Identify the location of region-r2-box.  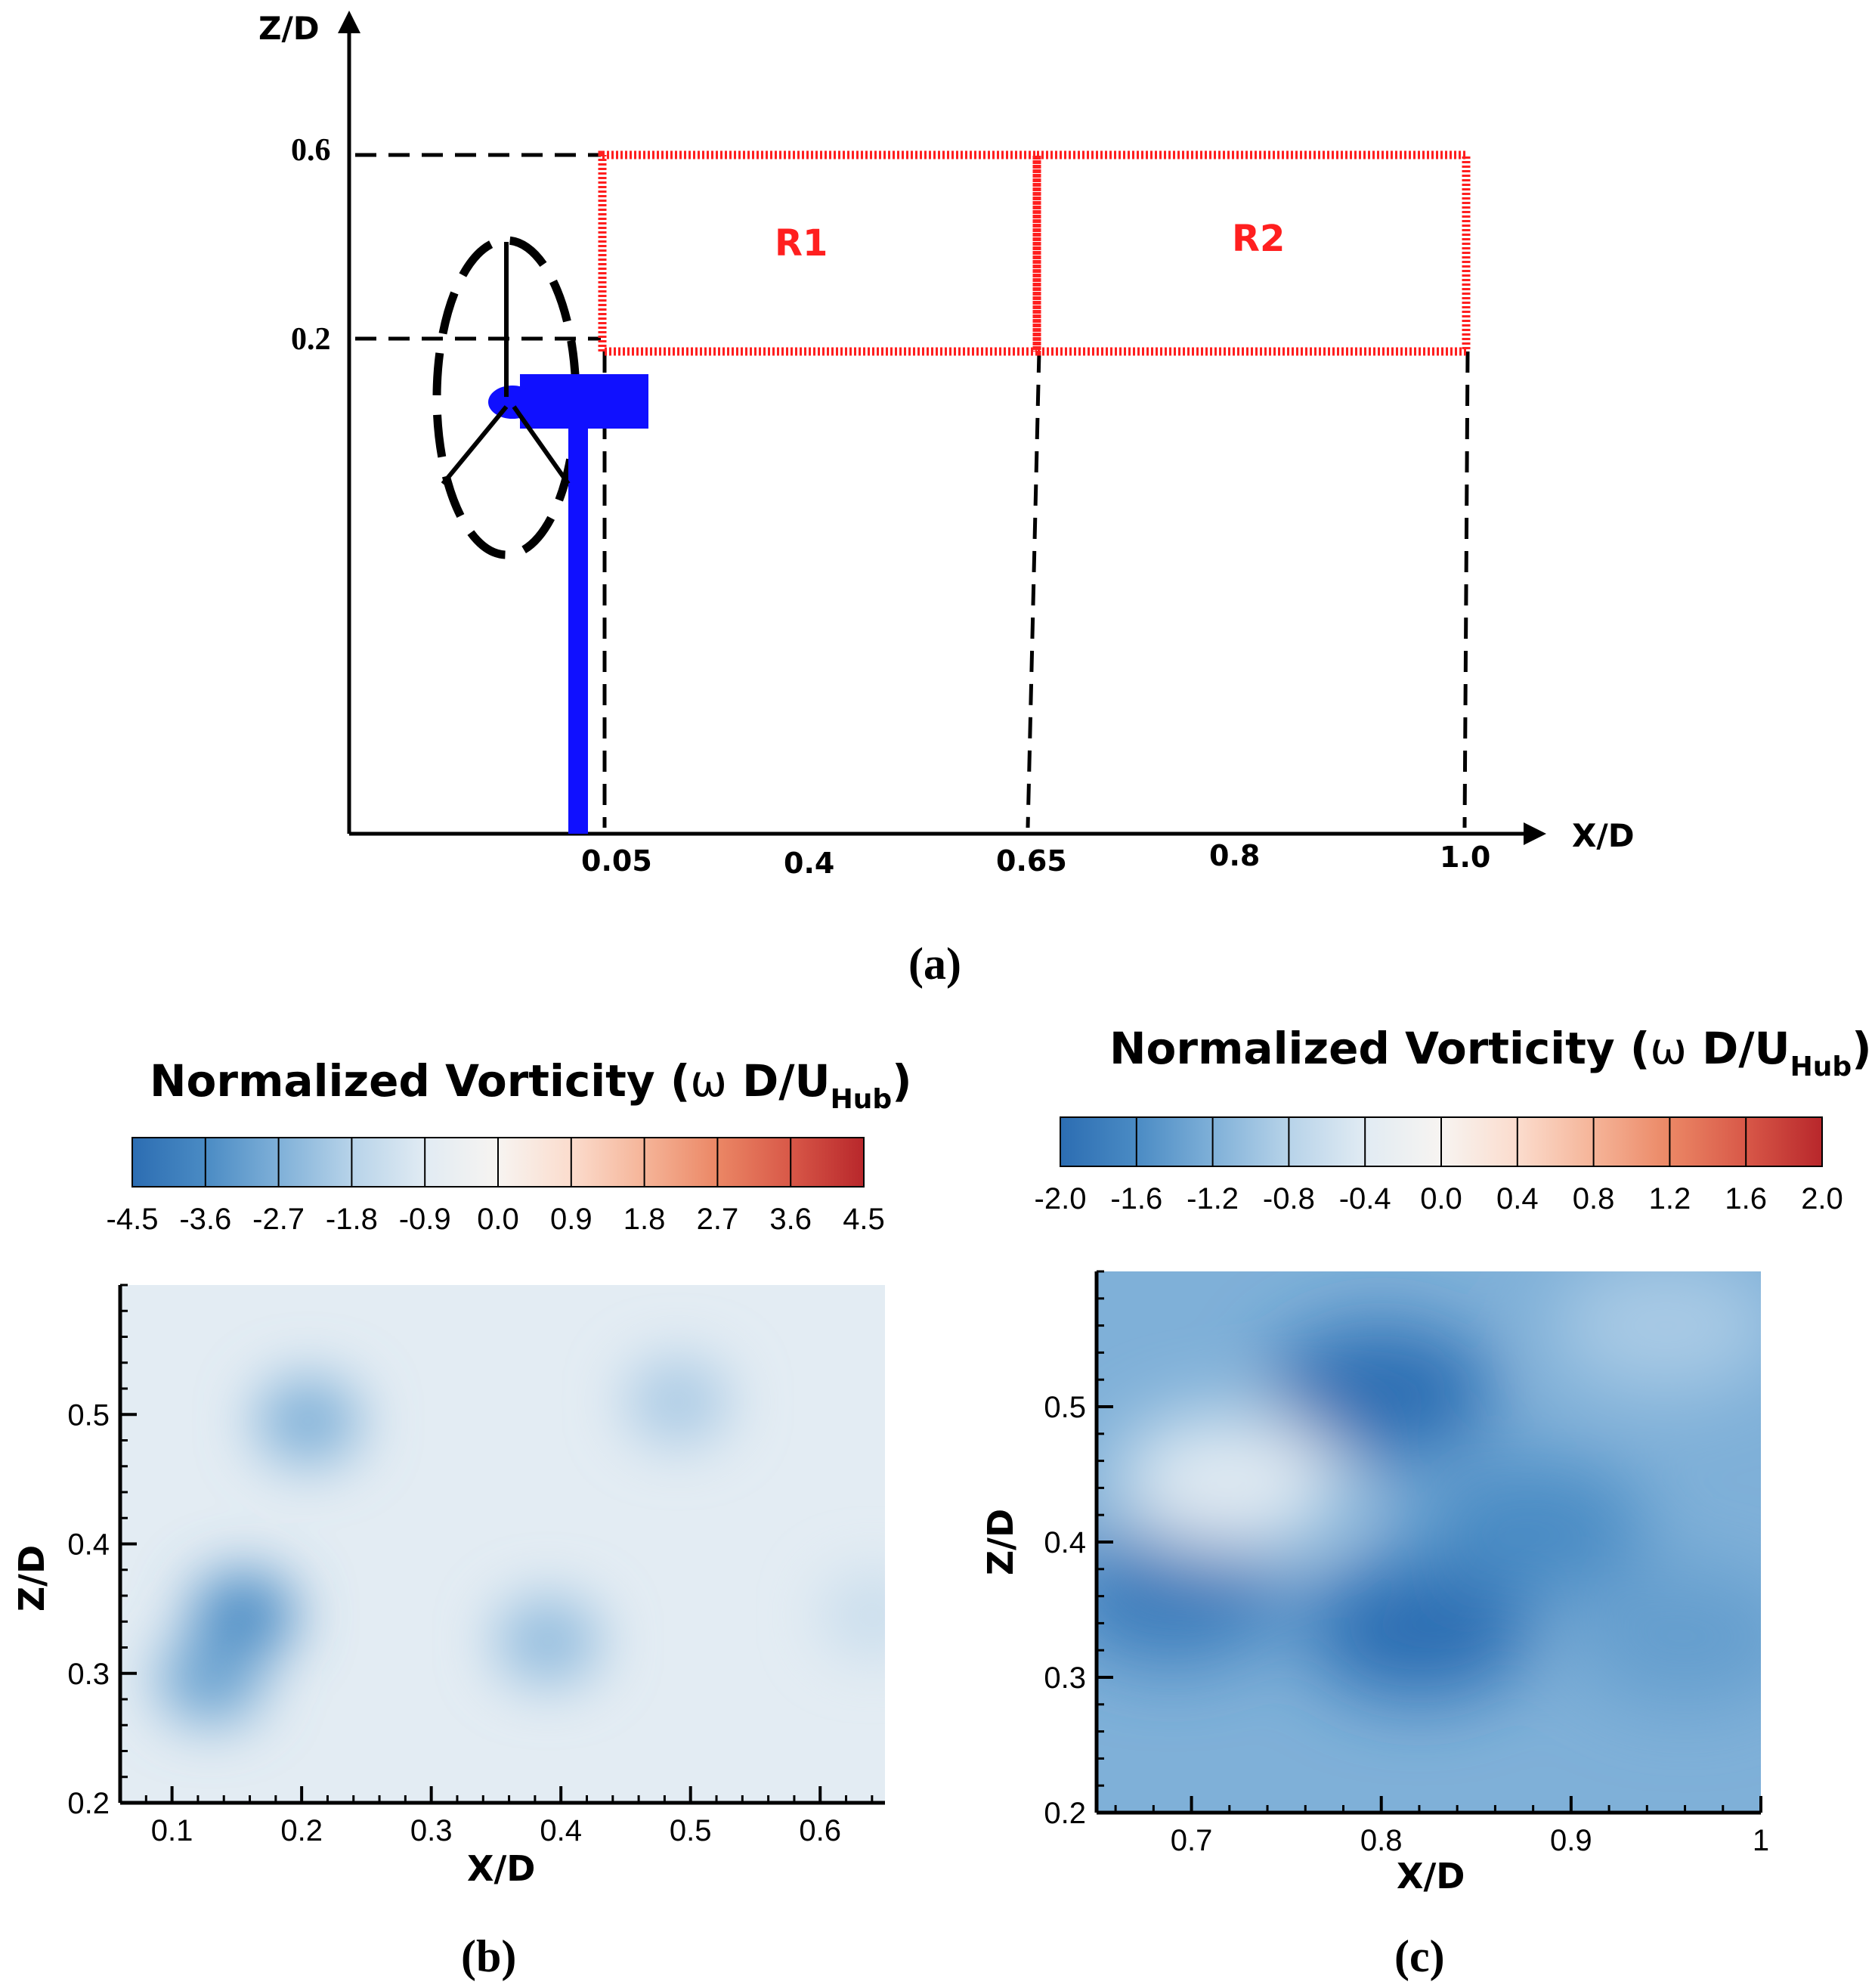
(1251, 253).